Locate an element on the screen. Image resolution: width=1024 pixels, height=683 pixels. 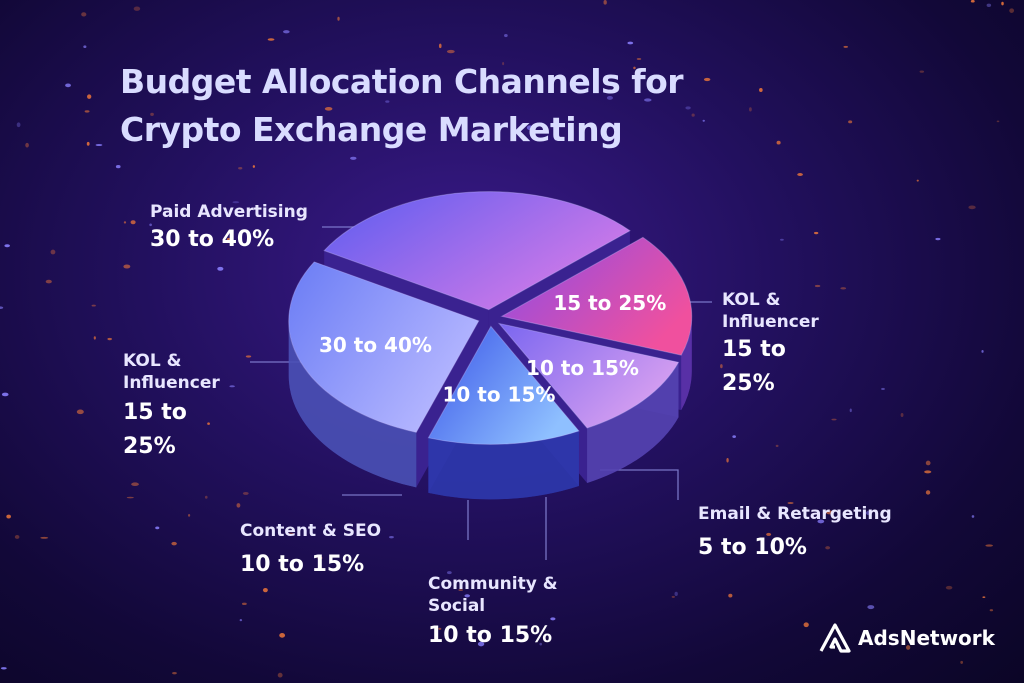
callout-name: Paid Advertising is located at coordinates (229, 212).